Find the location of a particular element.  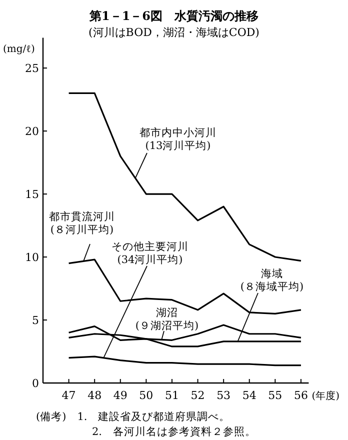

x-tick-label: 49 is located at coordinates (120, 395).